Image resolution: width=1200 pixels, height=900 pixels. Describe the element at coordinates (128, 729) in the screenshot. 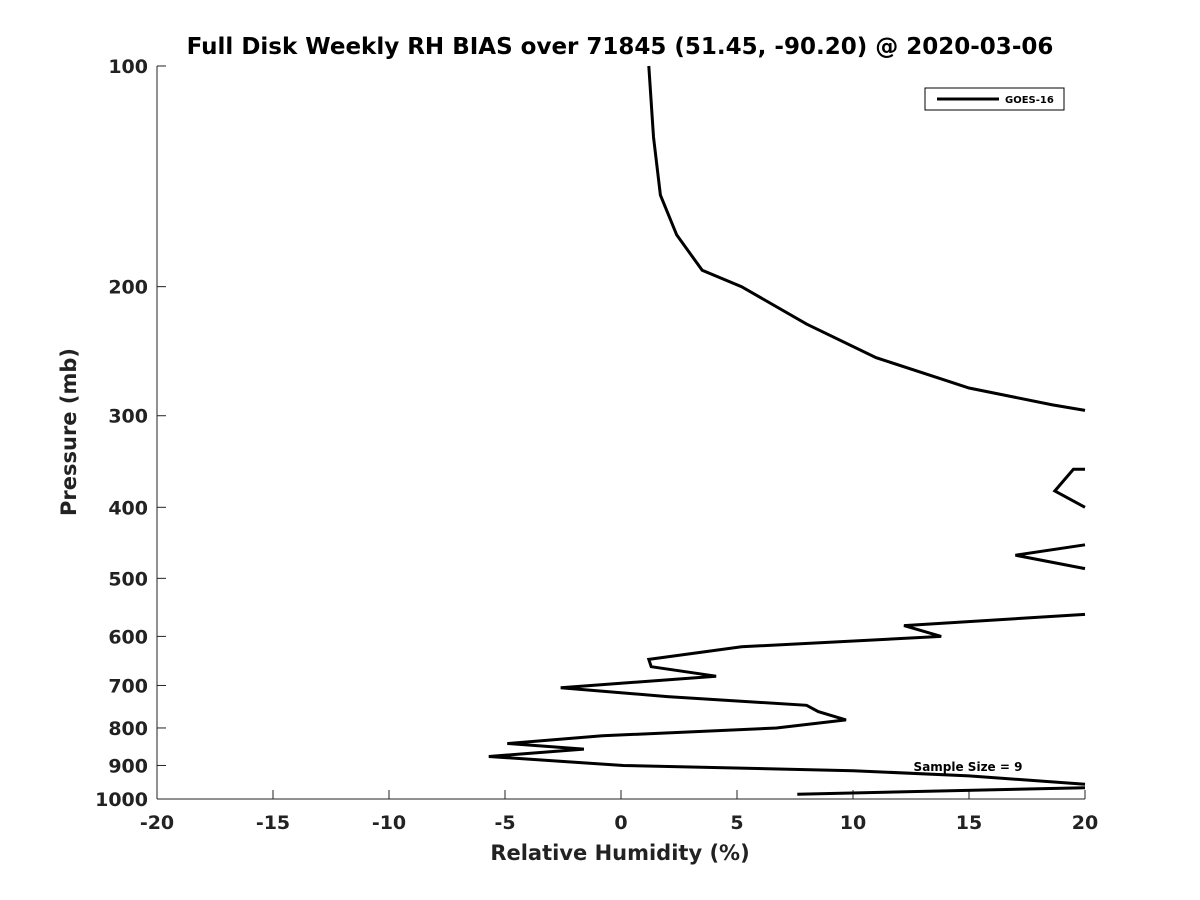

I see `y-tick-label: 800` at that location.